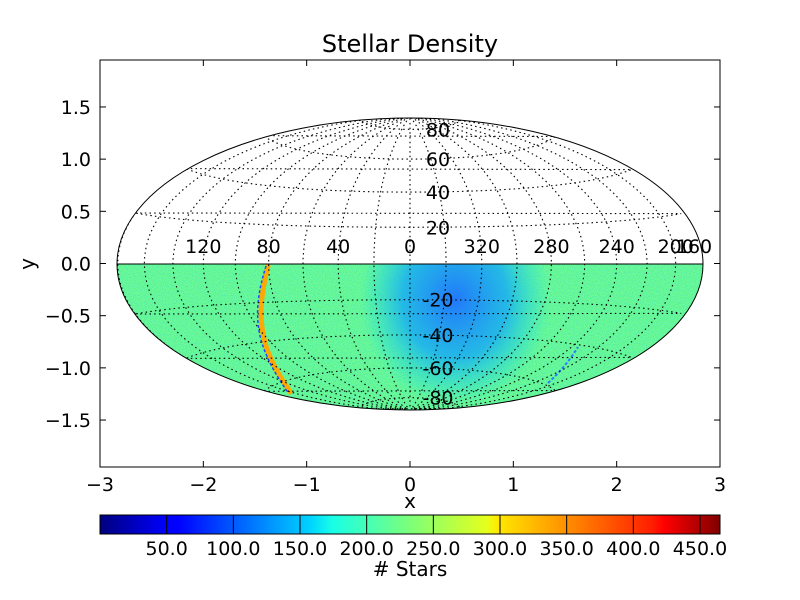 This screenshot has width=800, height=600. What do you see at coordinates (433, 549) in the screenshot?
I see `colorbar-tick-label: 250.0` at bounding box center [433, 549].